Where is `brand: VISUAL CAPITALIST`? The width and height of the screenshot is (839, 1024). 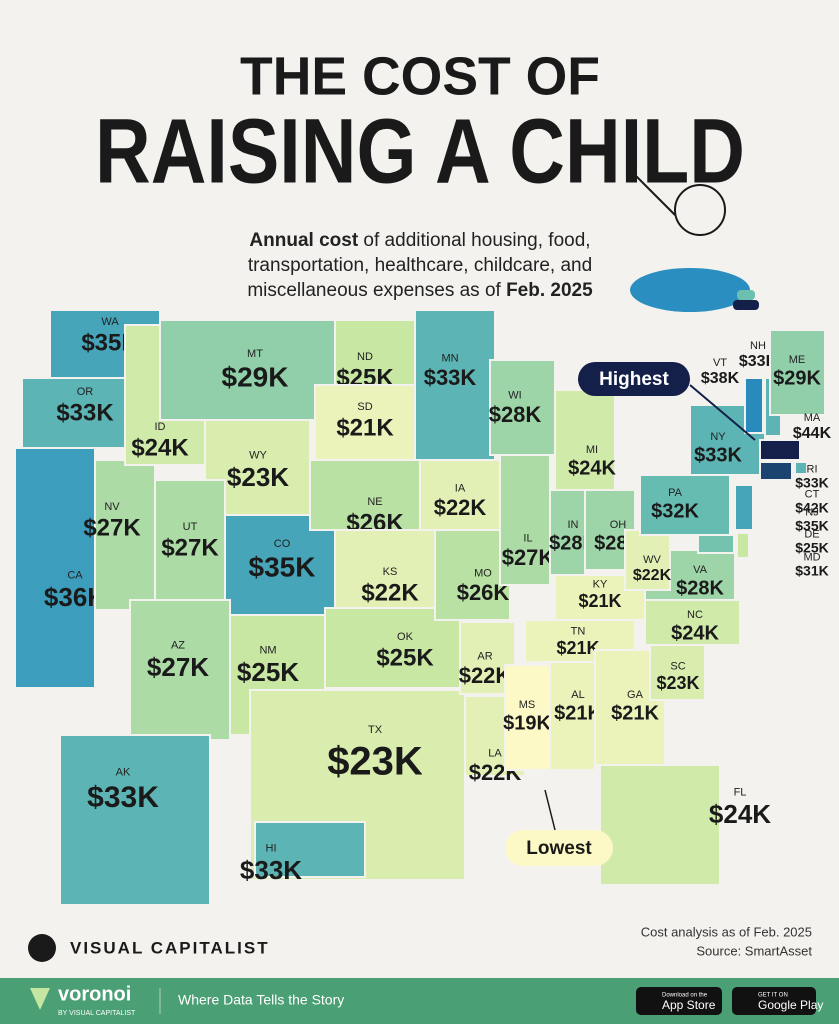
brand: VISUAL CAPITALIST is located at coordinates (170, 947).